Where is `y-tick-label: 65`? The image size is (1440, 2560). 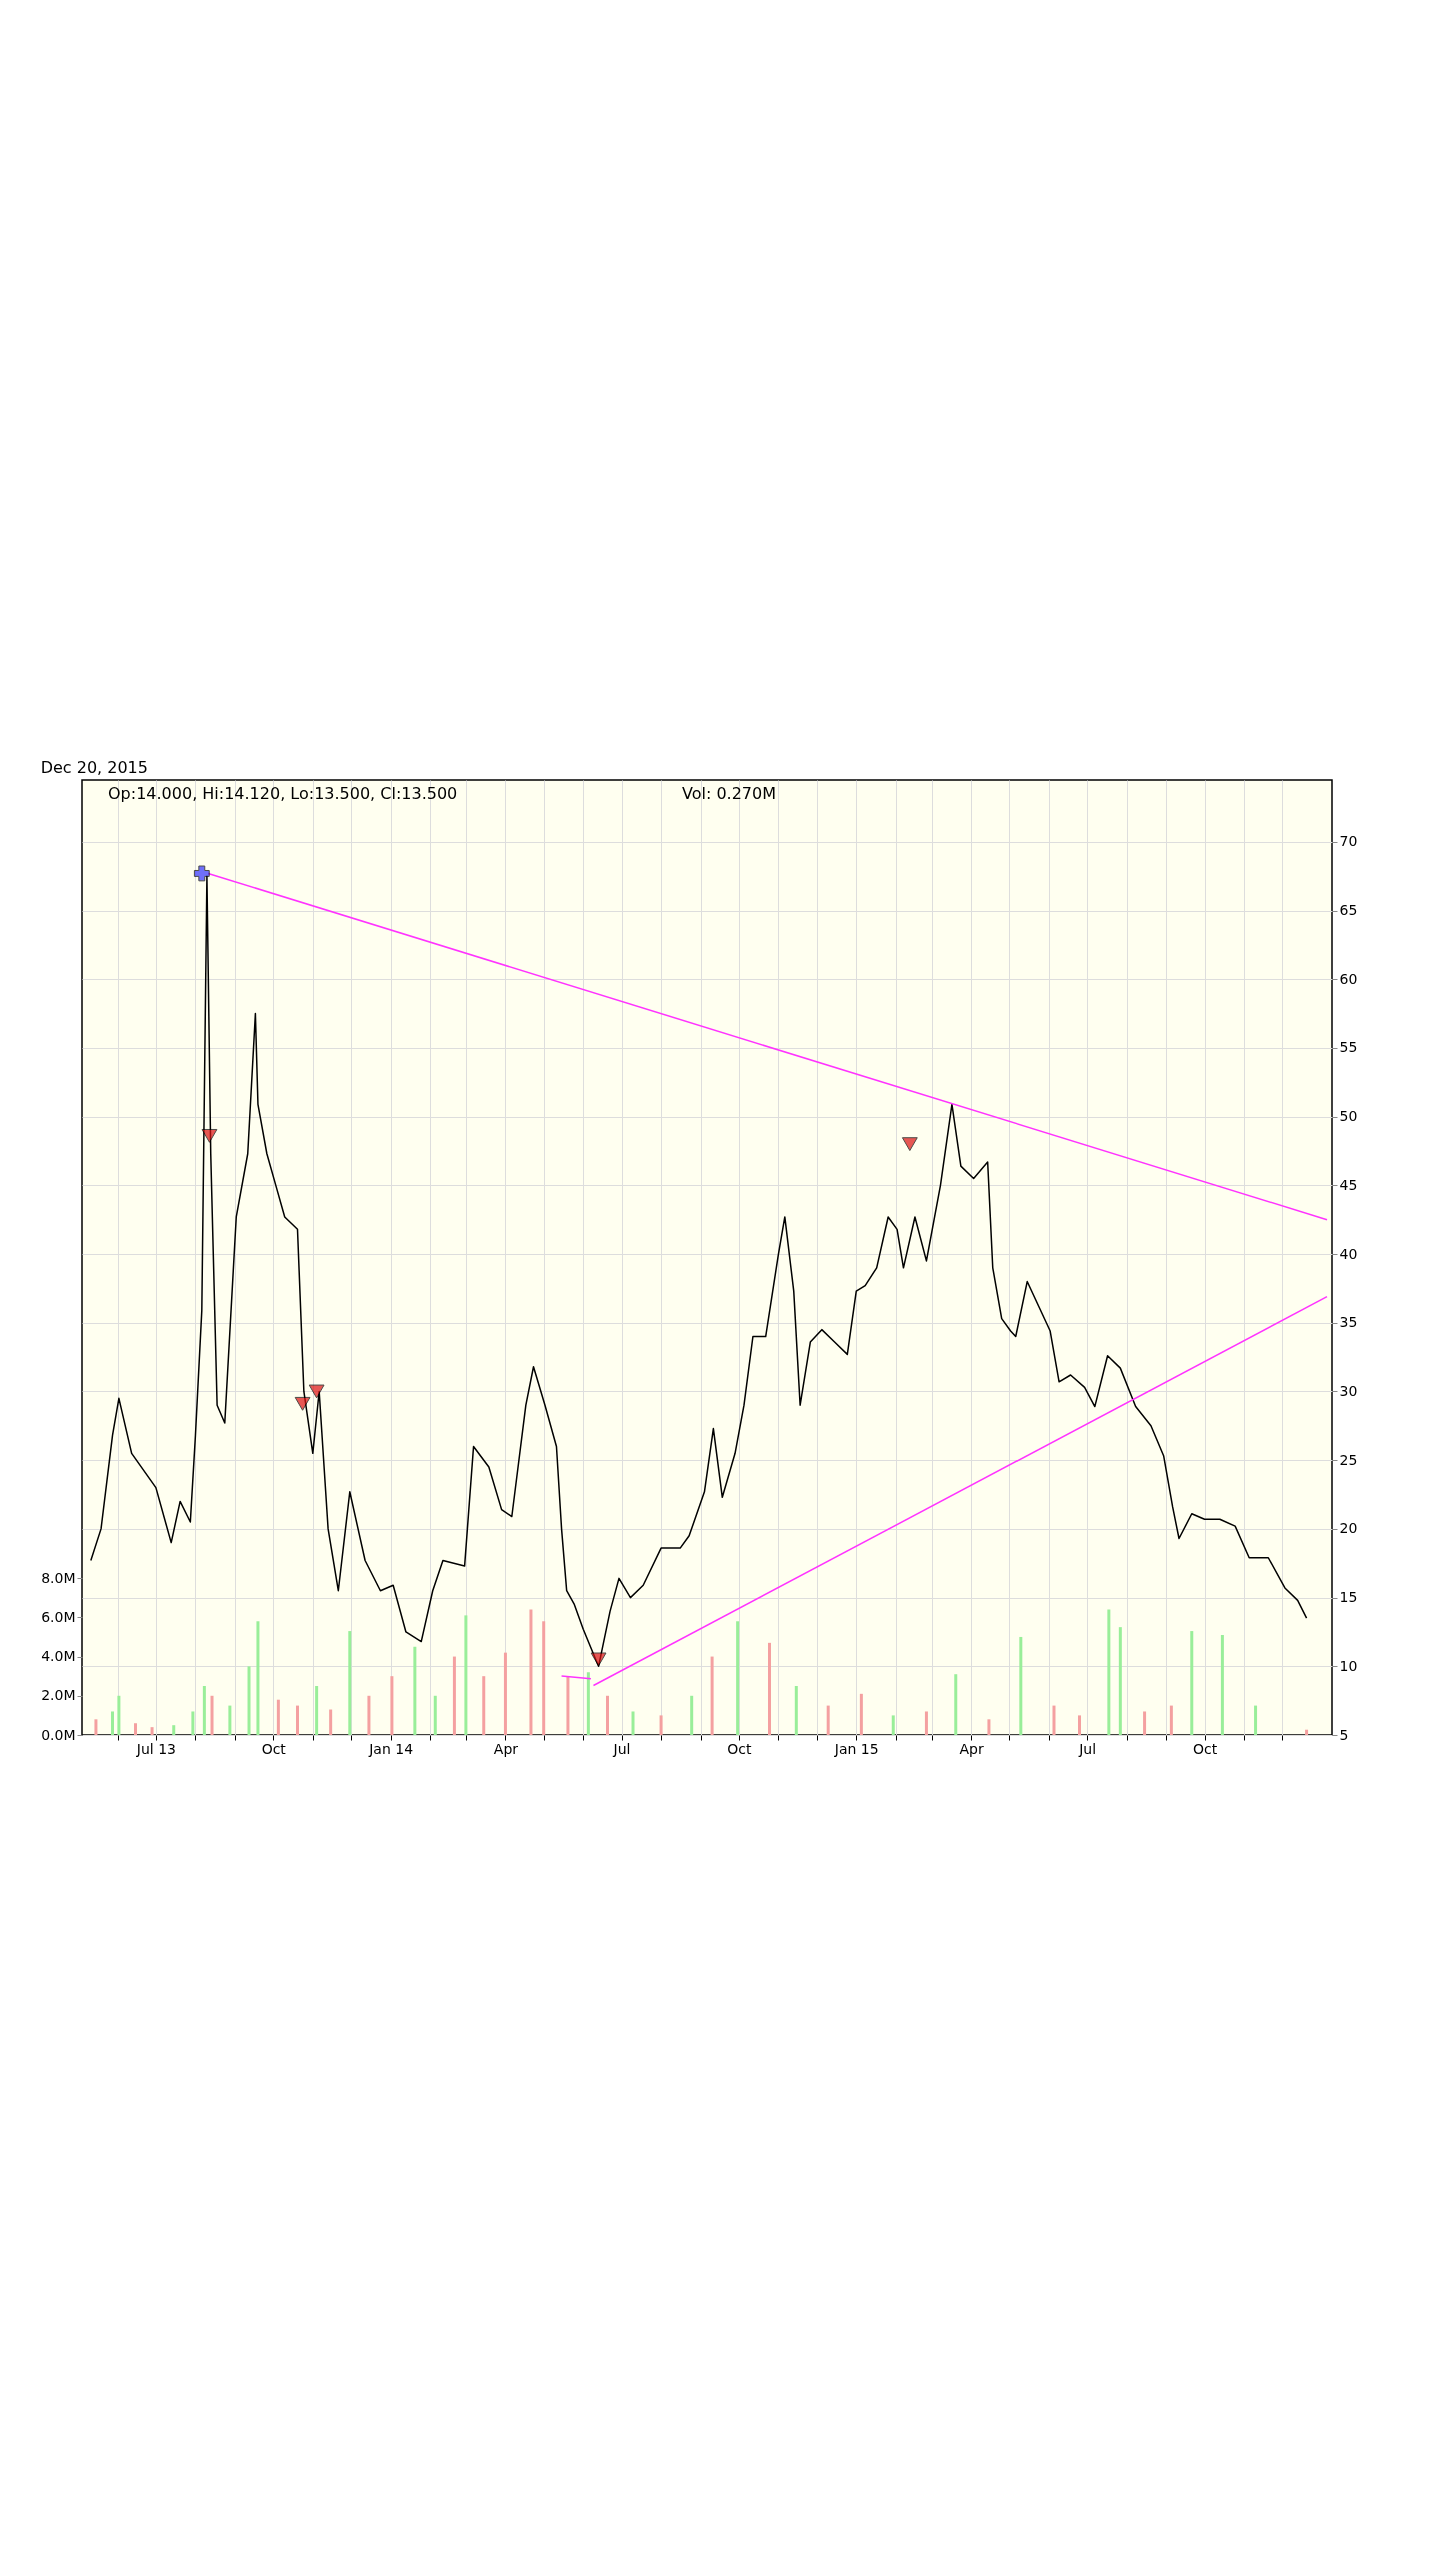
y-tick-label: 65 is located at coordinates (1348, 910).